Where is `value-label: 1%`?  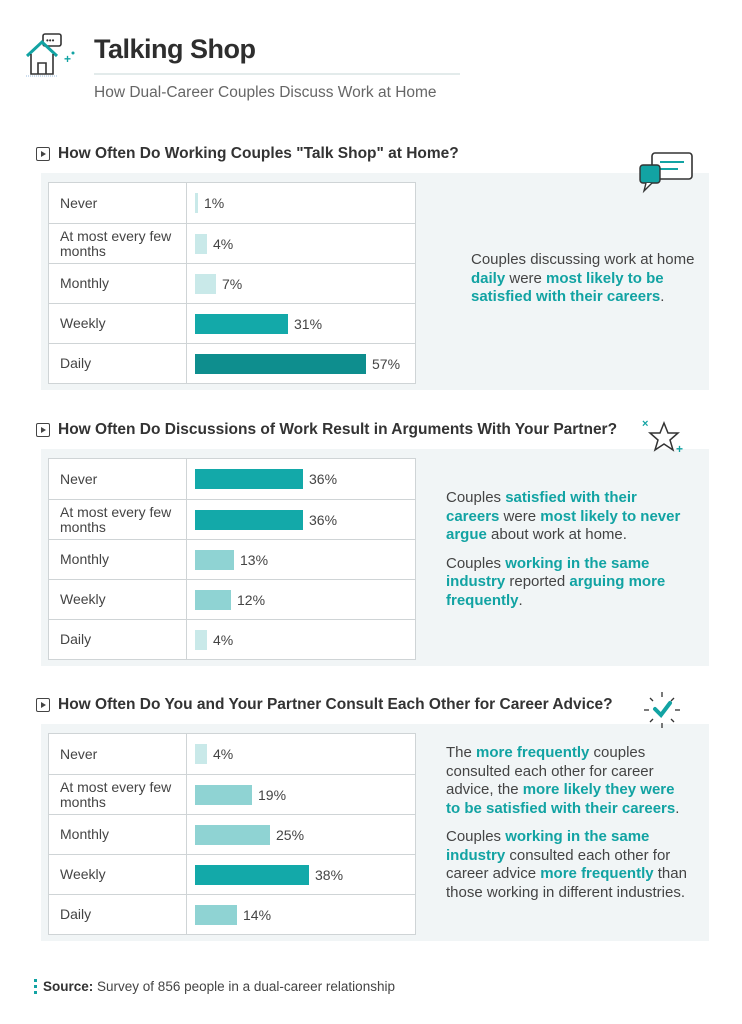 value-label: 1% is located at coordinates (214, 203).